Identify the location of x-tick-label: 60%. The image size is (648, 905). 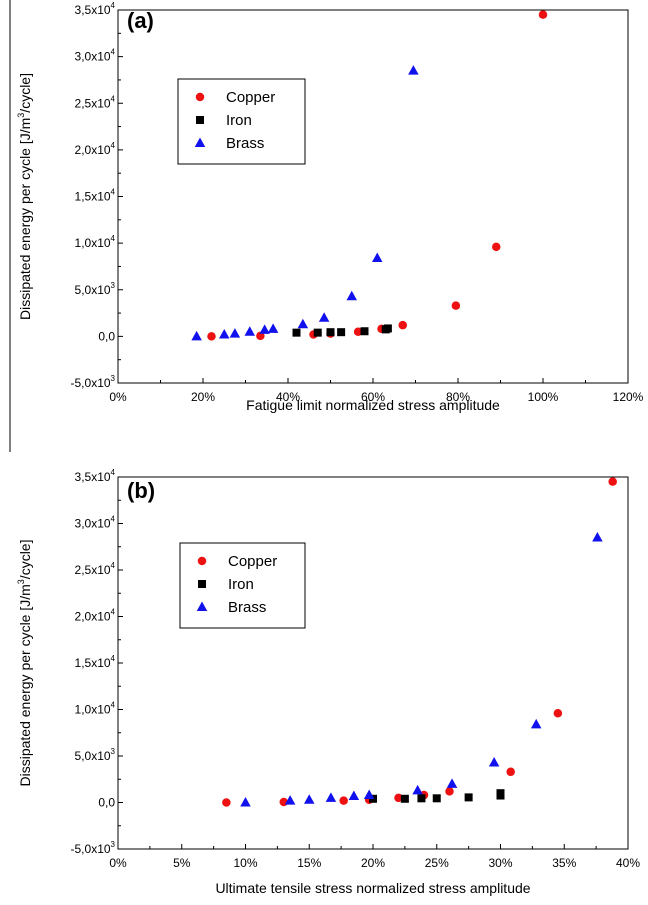
(373, 397).